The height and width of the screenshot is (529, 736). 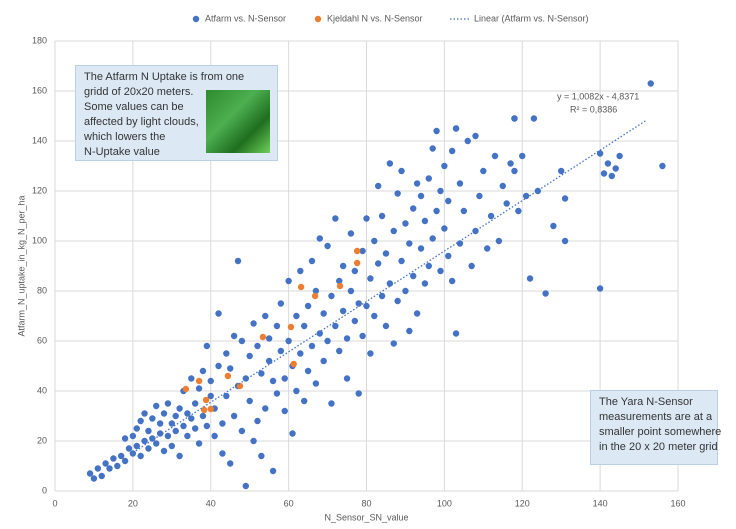 What do you see at coordinates (39, 40) in the screenshot?
I see `y-tick-label: 180` at bounding box center [39, 40].